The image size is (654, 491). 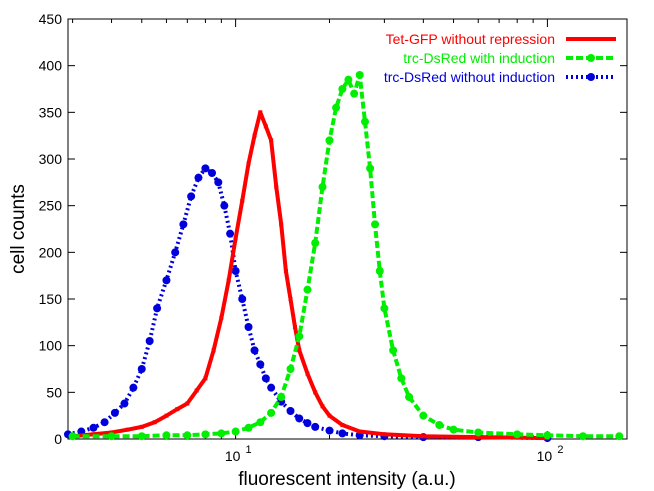 I want to click on y-tick-label: 450, so click(x=51, y=19).